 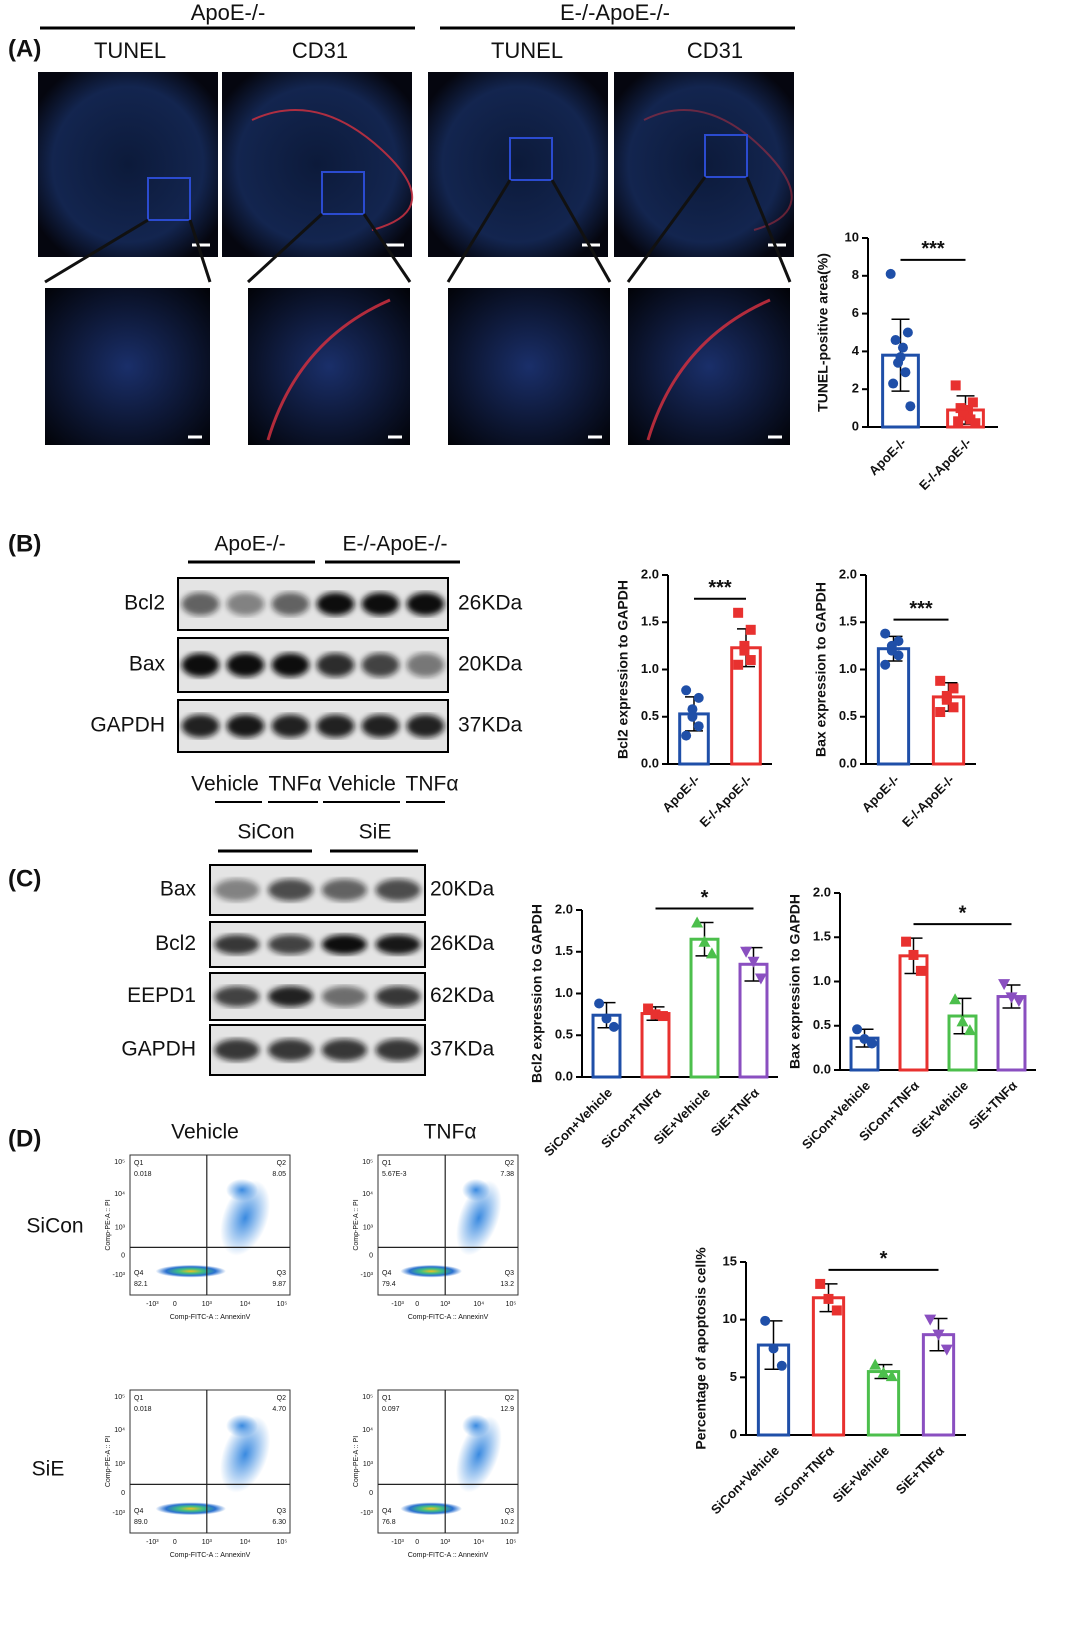 I want to click on y-axis-label: Bcl2 expression to GAPDH, so click(x=623, y=669).